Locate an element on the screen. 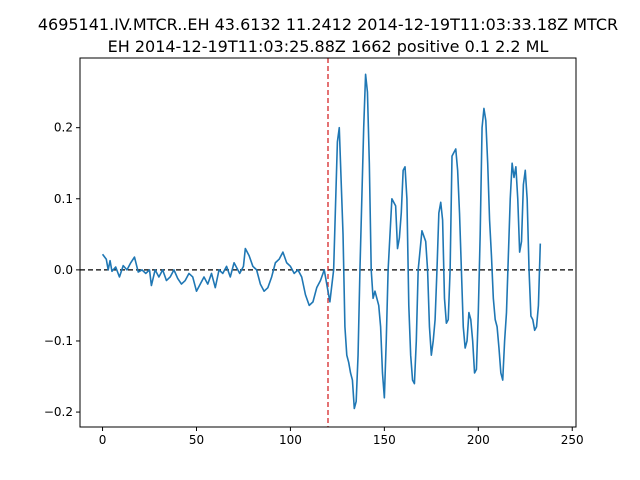  y-tick-label: 0.0 is located at coordinates (63, 270).